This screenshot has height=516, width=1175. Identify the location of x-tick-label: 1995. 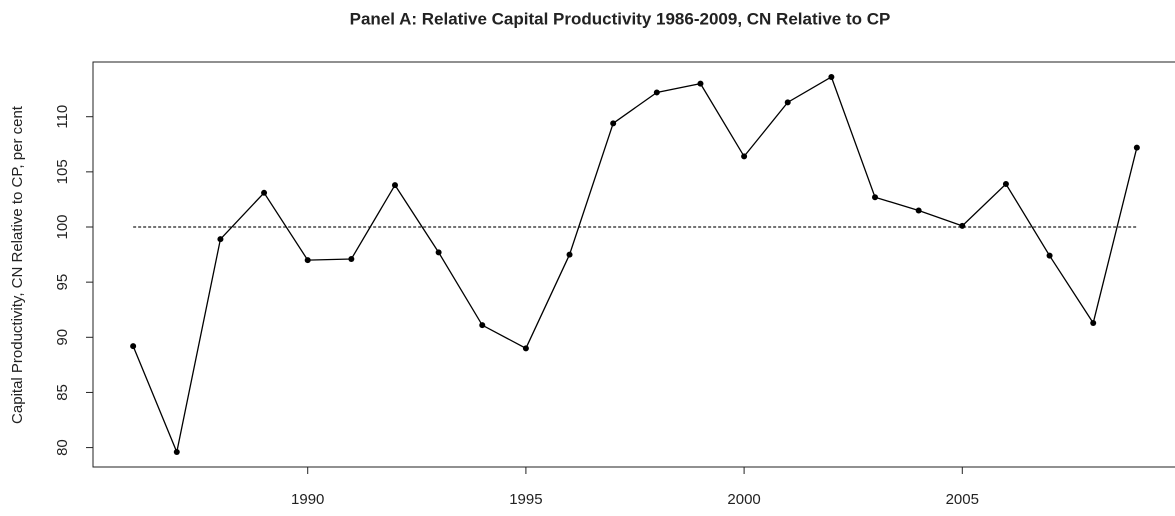
(525, 499).